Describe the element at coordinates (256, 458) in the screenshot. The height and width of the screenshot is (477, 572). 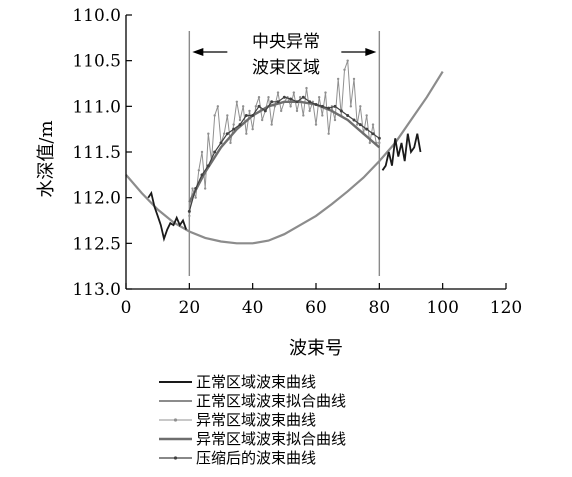
I see `legend-label: 压缩后的波束曲线` at that location.